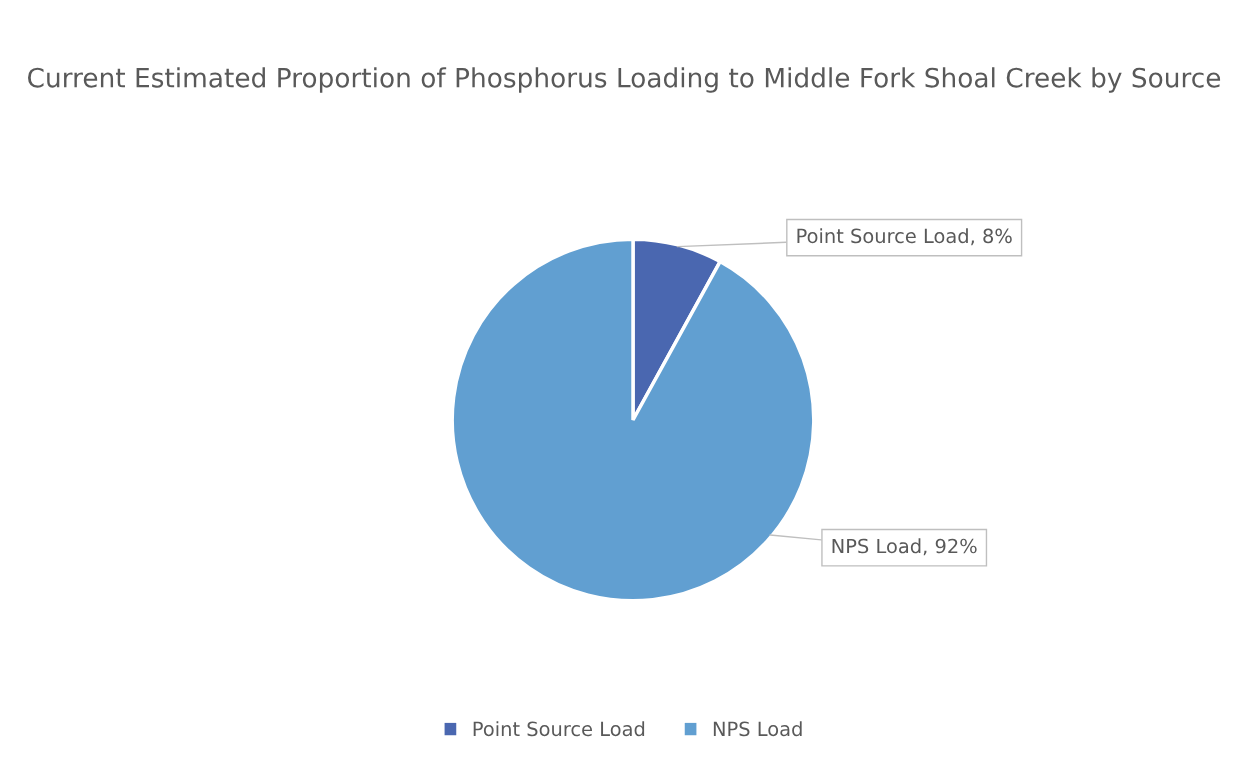  Describe the element at coordinates (904, 237) in the screenshot. I see `data-label: Point Source Load, 8%` at that location.